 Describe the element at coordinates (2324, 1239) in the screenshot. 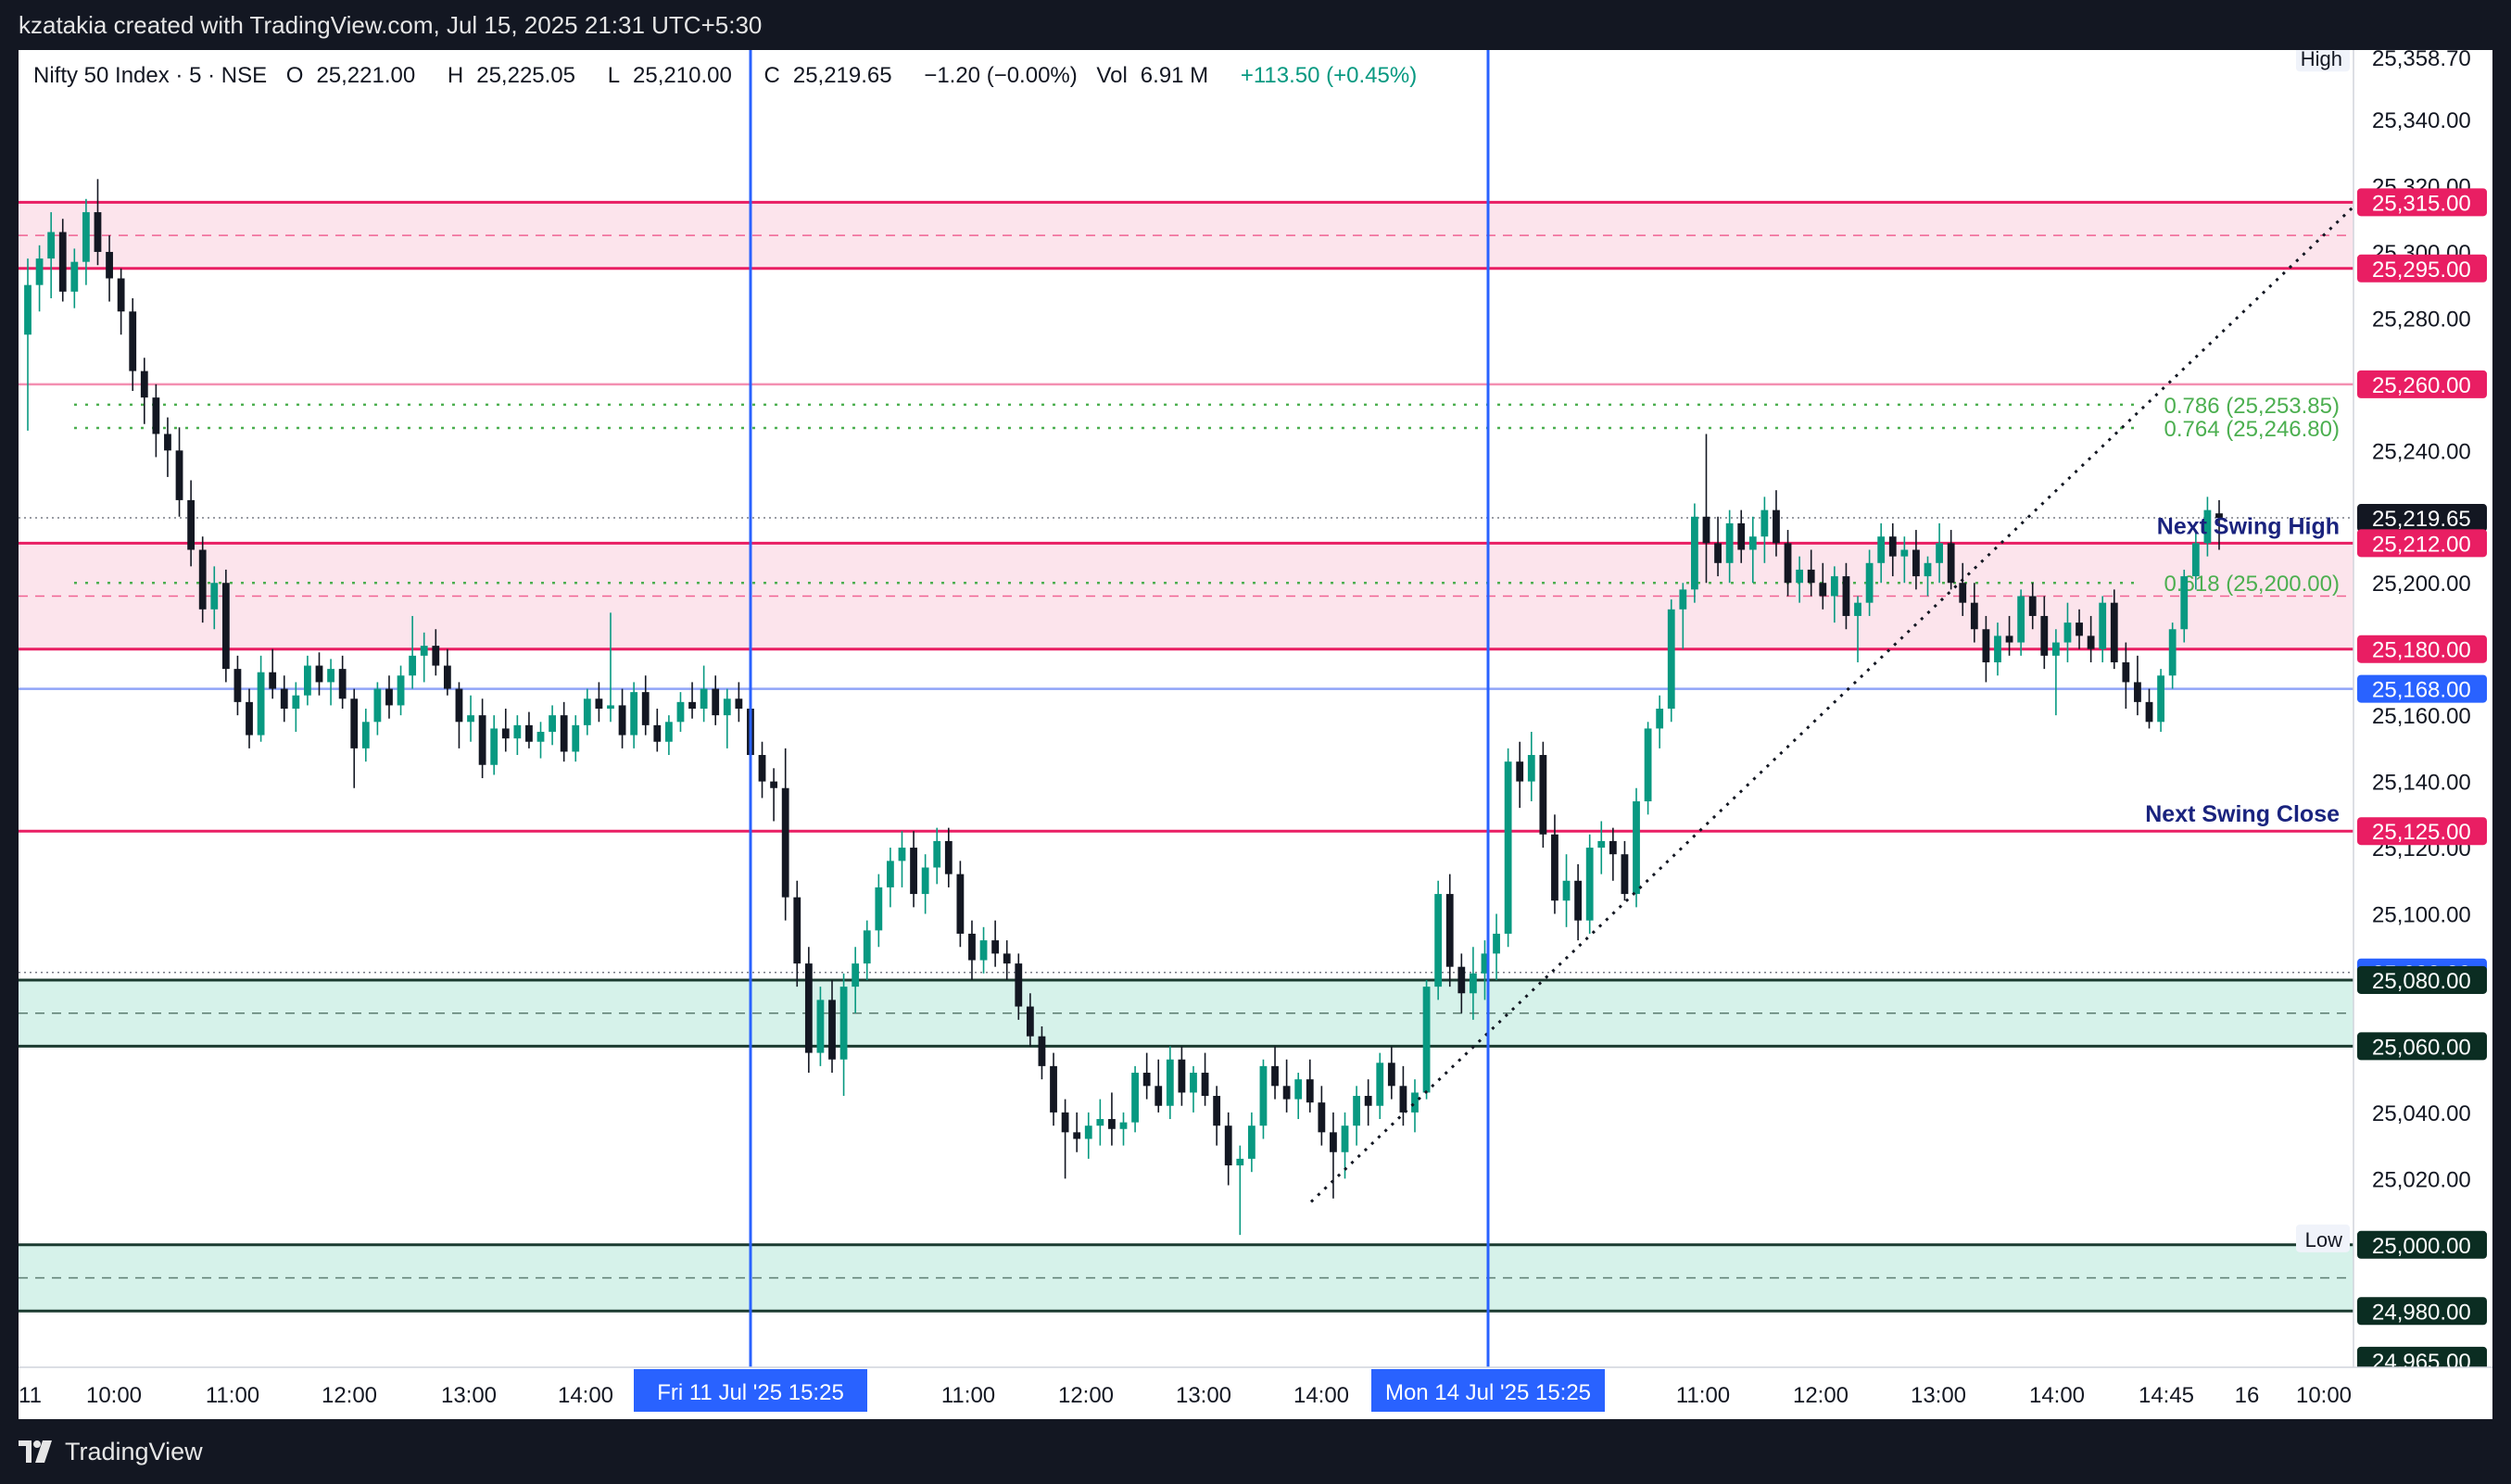

I see `price-note-label: Low` at that location.